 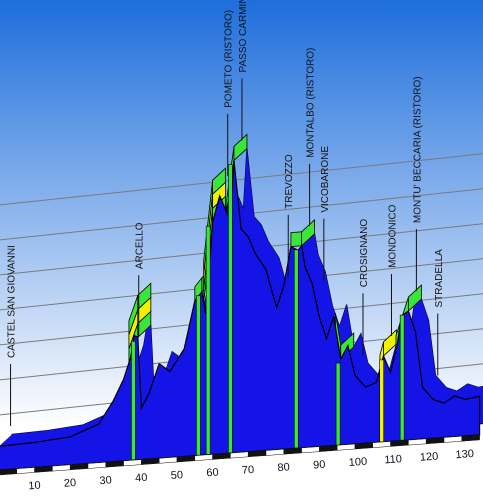 What do you see at coordinates (283, 467) in the screenshot?
I see `km-tick-label: 80` at bounding box center [283, 467].